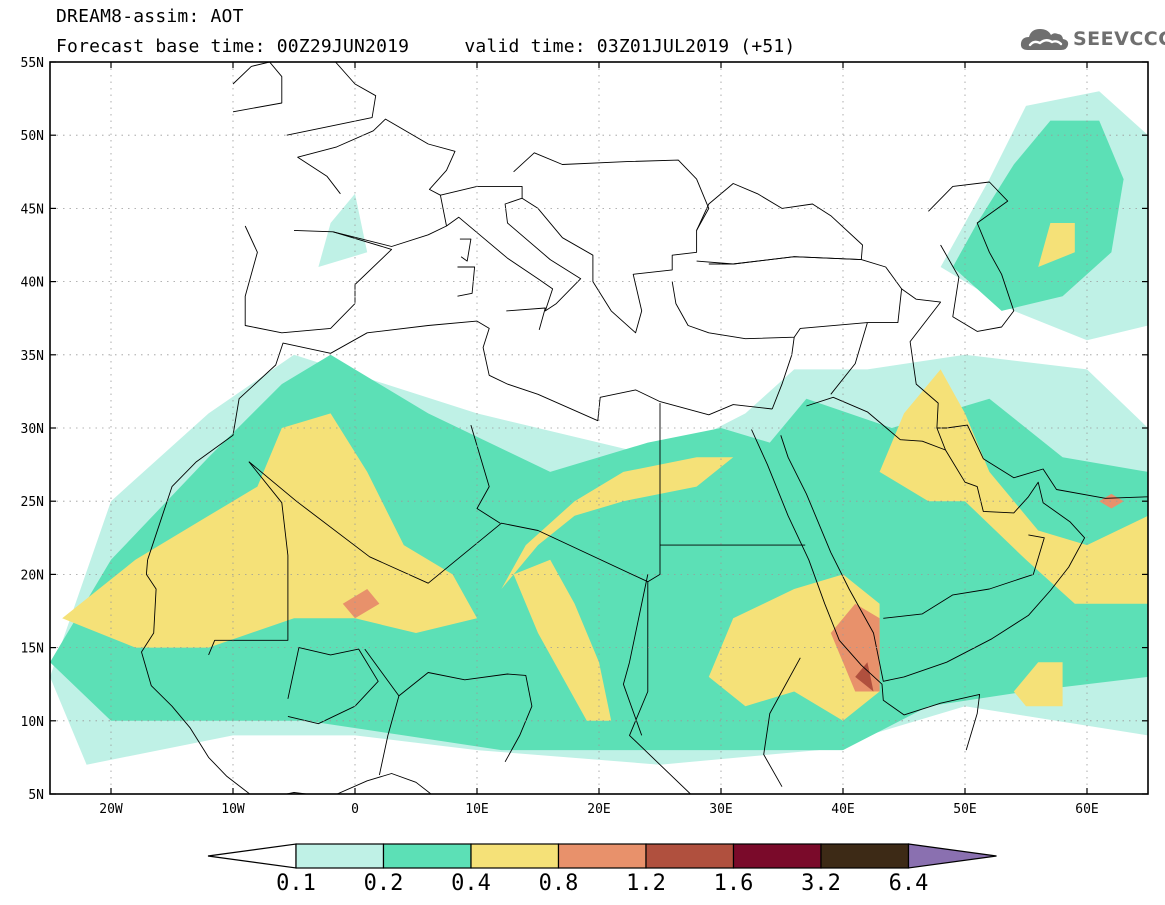 The width and height of the screenshot is (1165, 905). Describe the element at coordinates (32, 722) in the screenshot. I see `lat-label-10N: 10N` at that location.